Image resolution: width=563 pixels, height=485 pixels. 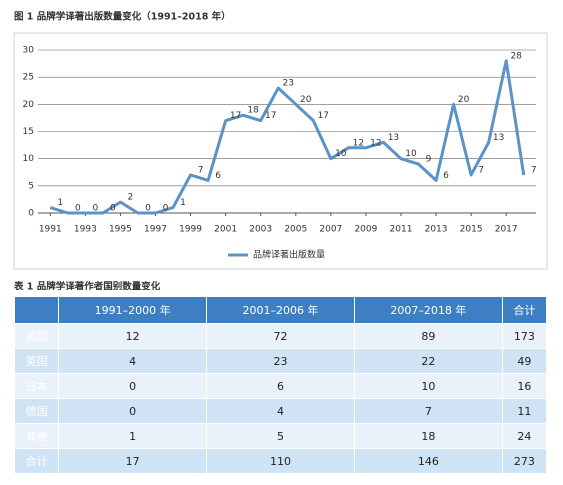 I want to click on table-cell: 18, so click(x=428, y=436).